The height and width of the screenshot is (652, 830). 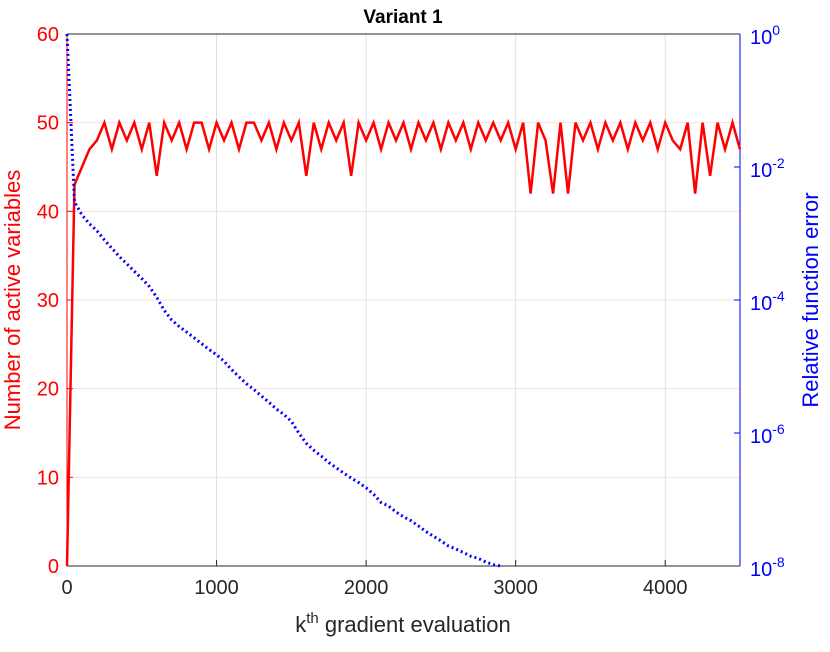 What do you see at coordinates (767, 434) in the screenshot?
I see `y2-tick-label: 10⁻⁶` at bounding box center [767, 434].